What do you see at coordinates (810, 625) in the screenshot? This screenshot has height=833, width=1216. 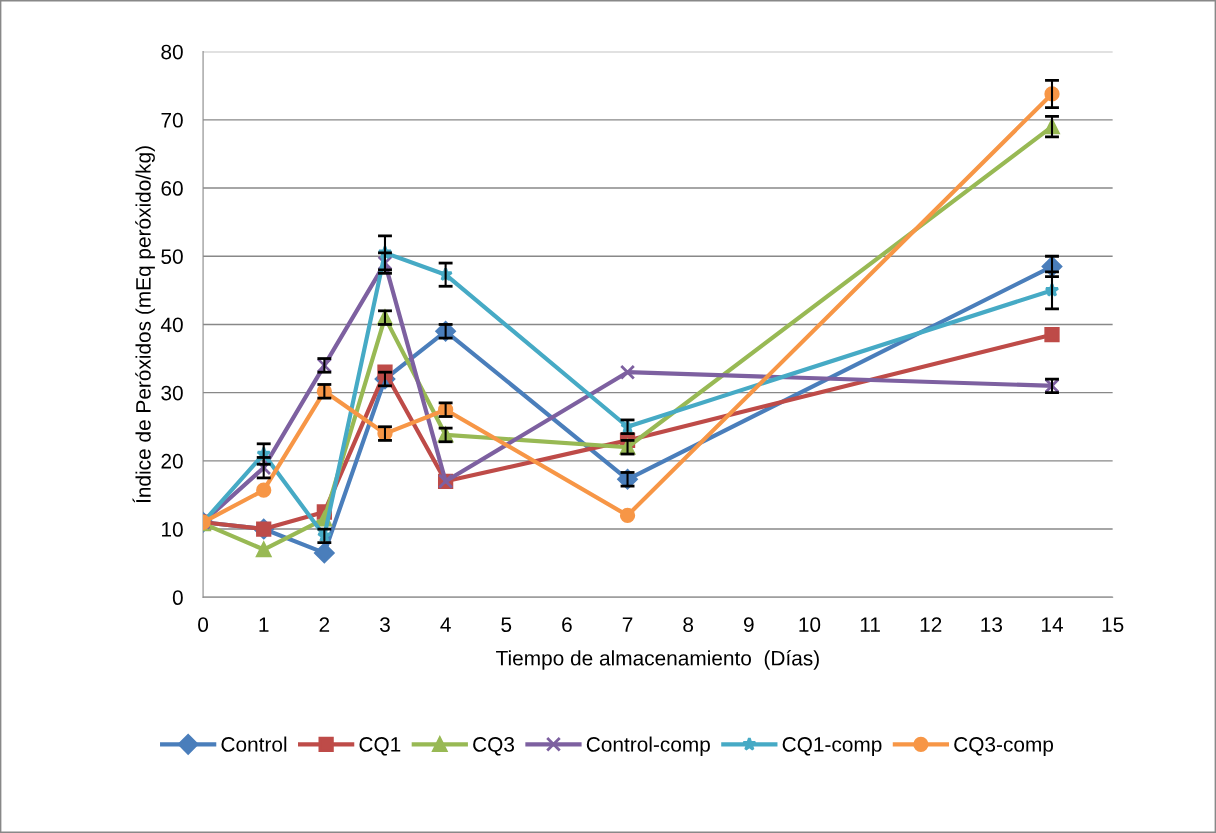 I see `x-tick-label: 10` at bounding box center [810, 625].